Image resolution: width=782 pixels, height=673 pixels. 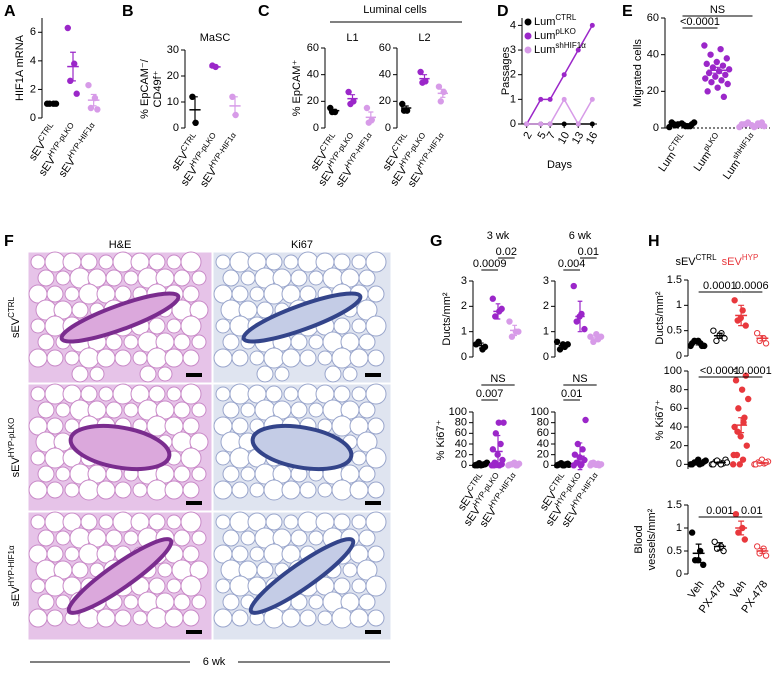 What do you see at coordinates (751, 511) in the screenshot?
I see `p-value: 0.01` at bounding box center [751, 511].